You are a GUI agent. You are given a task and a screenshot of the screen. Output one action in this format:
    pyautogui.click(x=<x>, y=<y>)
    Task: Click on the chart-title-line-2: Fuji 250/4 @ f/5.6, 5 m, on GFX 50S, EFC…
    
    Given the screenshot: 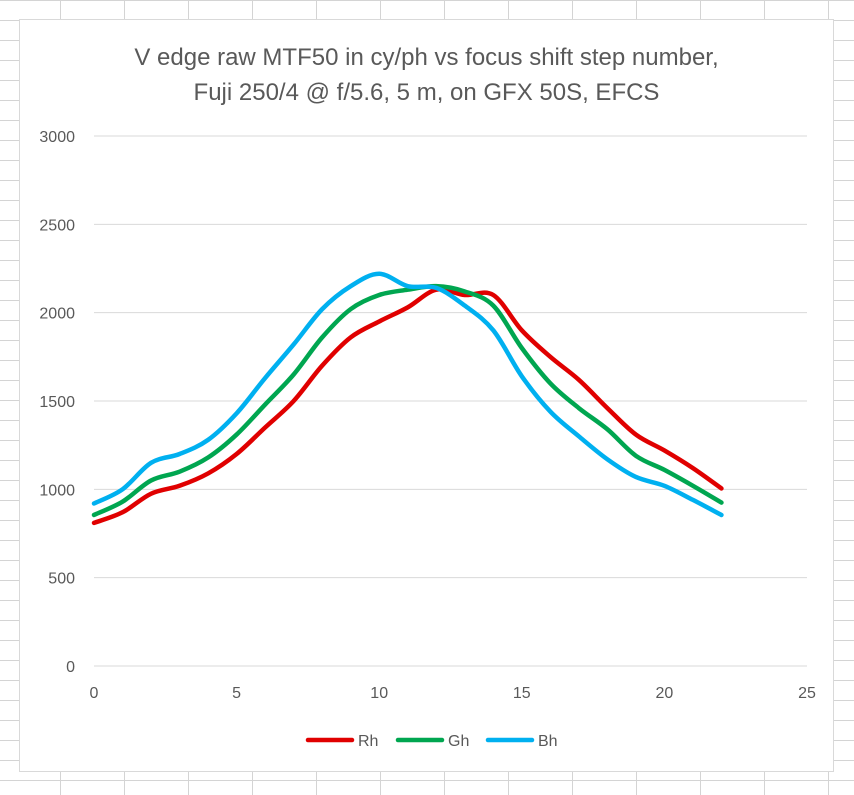 What is the action you would take?
    pyautogui.click(x=426, y=92)
    